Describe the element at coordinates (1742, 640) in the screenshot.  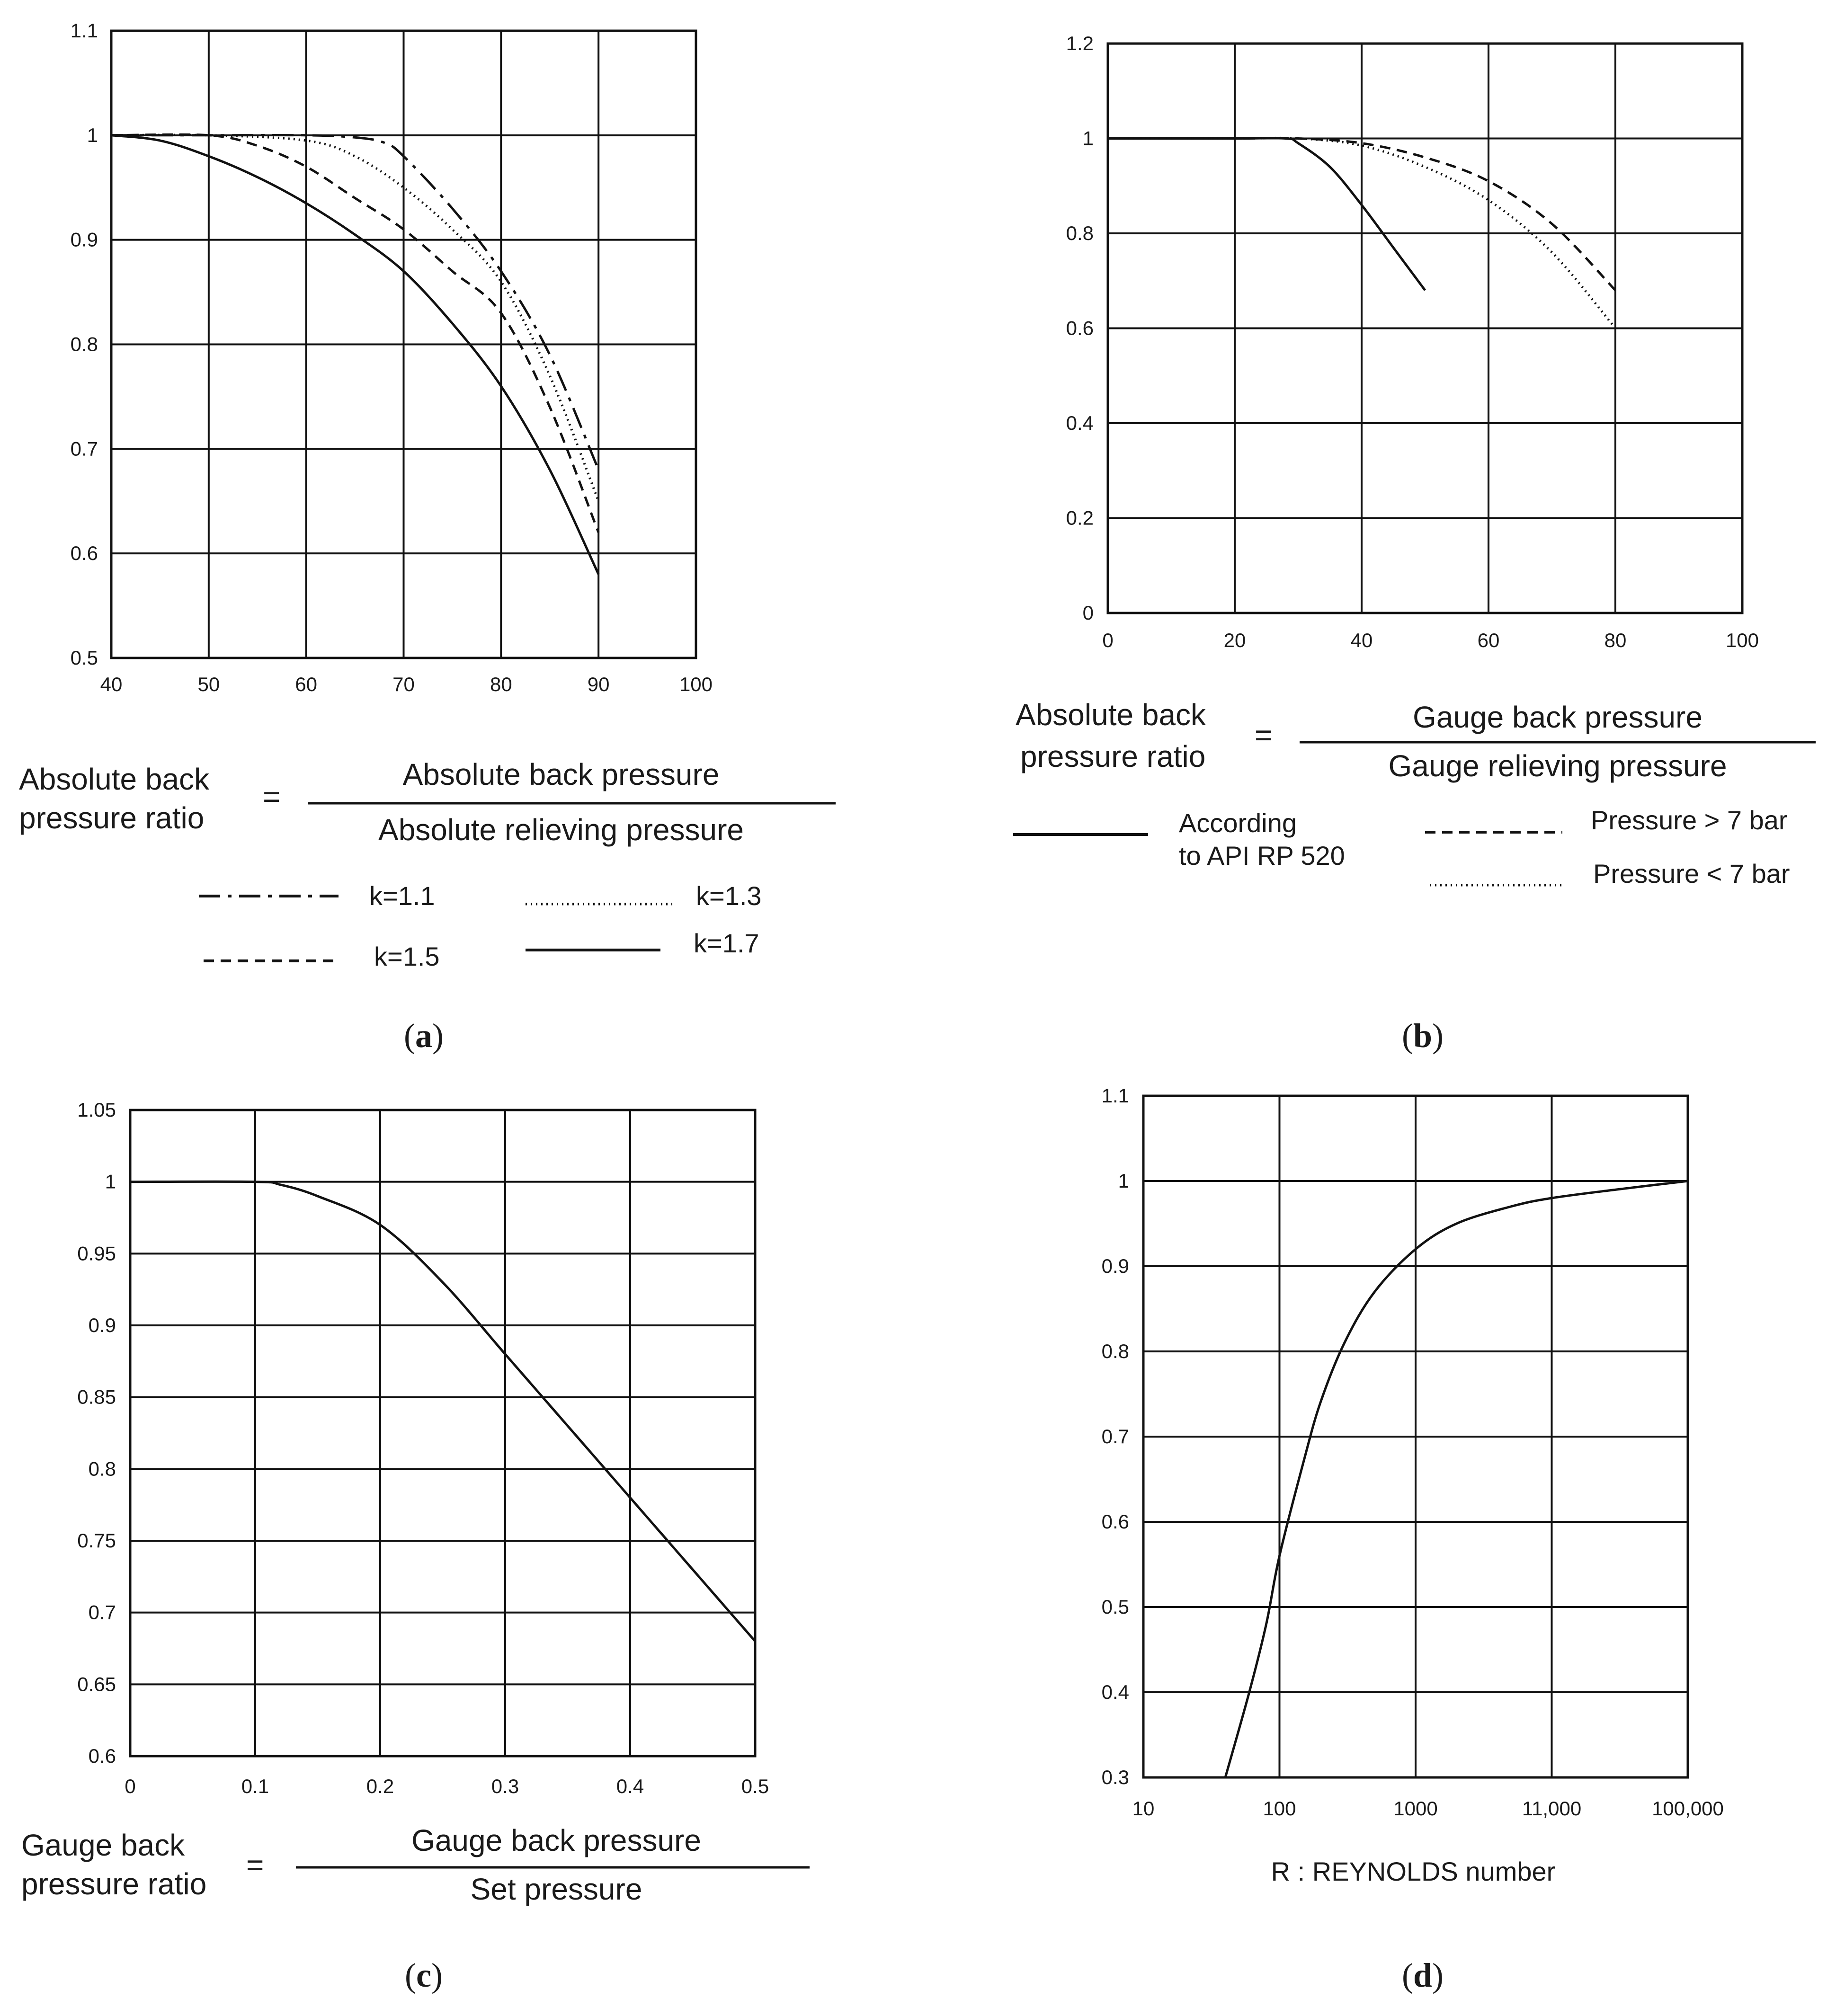
I see `chart-b-x-tick-label: 100` at that location.